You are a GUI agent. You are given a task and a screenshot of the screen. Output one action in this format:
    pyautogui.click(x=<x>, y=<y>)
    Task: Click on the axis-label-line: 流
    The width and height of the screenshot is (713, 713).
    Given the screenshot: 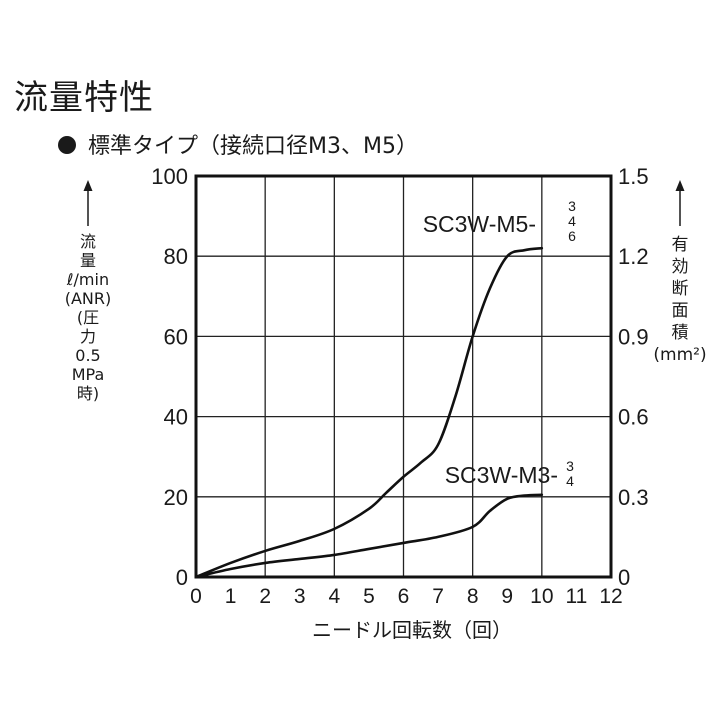 What is the action you would take?
    pyautogui.click(x=87, y=241)
    